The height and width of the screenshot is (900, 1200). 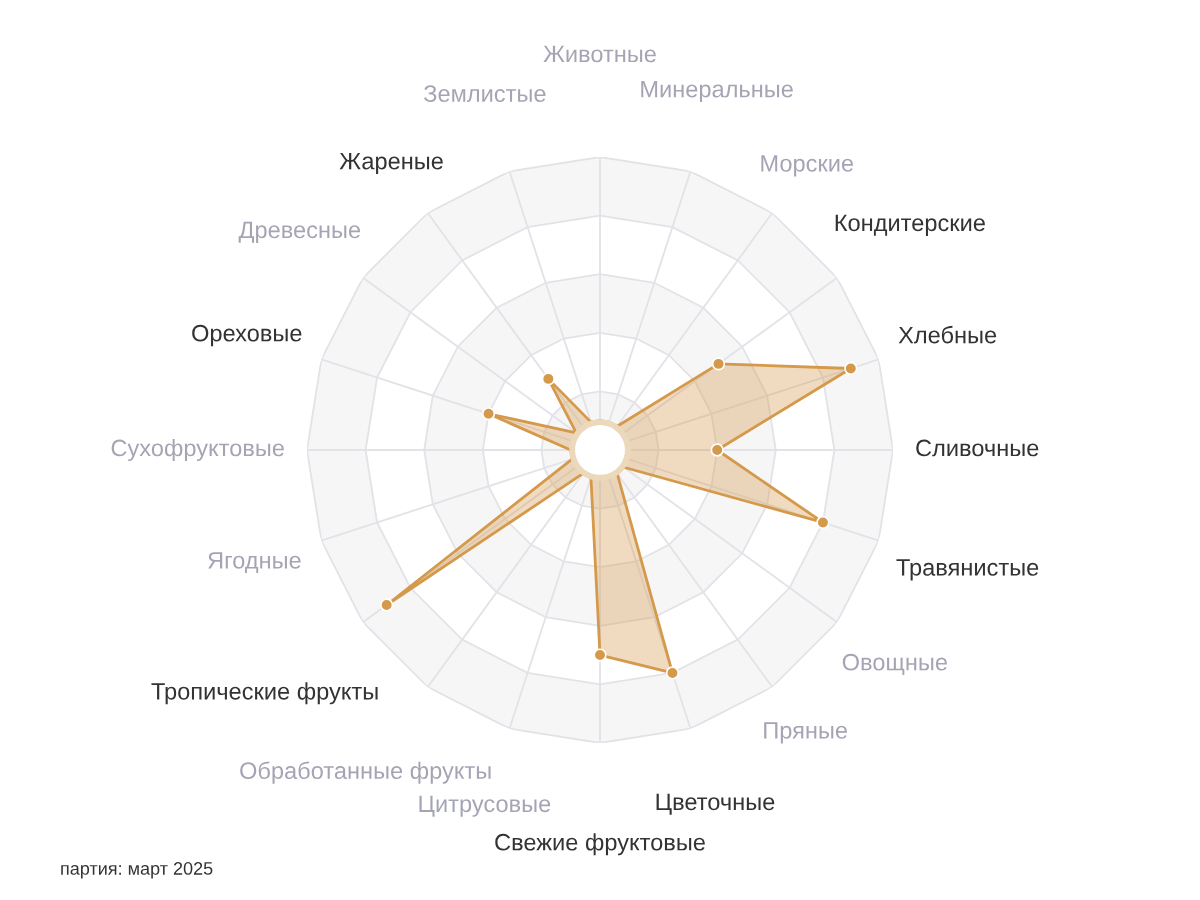 I want to click on spoke-label: Ягодные, so click(x=254, y=563).